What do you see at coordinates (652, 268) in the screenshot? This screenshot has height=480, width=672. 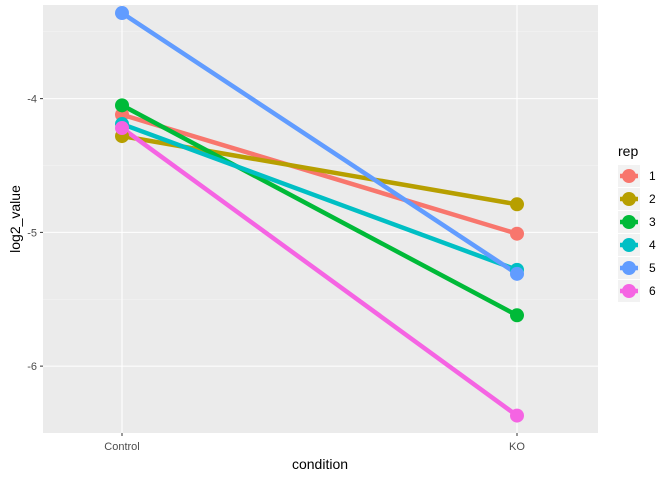 I see `legend-label-rep-5: 5` at bounding box center [652, 268].